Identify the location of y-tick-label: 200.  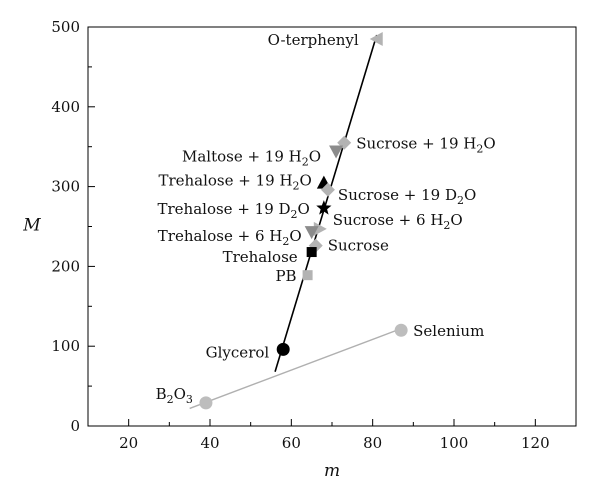
(65, 266).